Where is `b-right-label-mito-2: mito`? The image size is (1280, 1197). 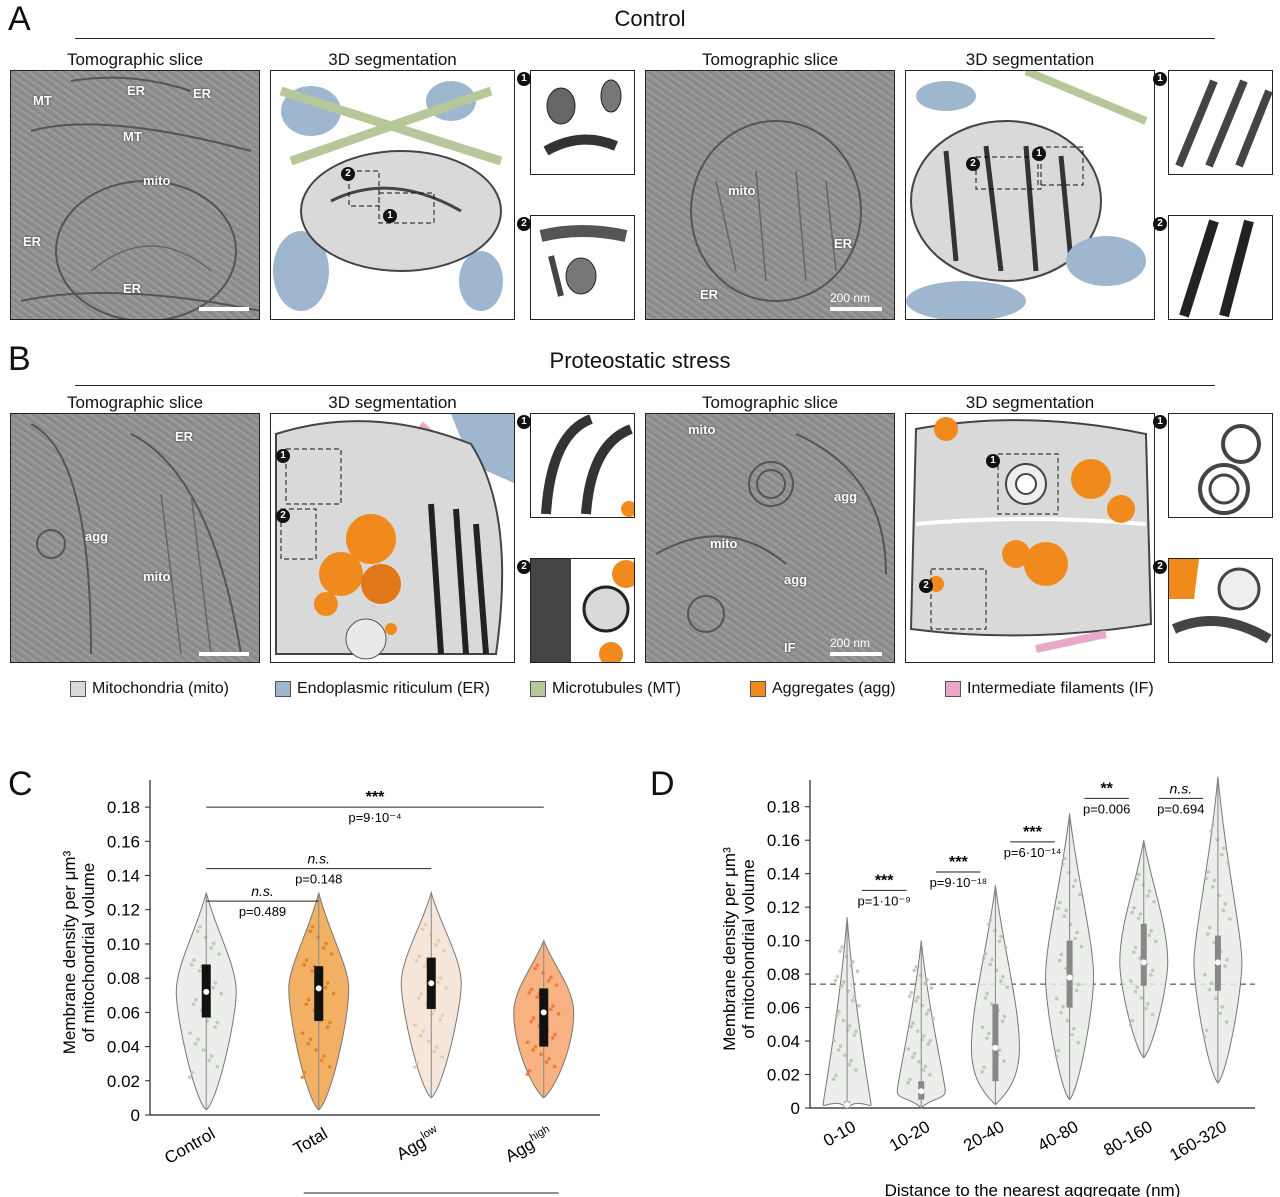
b-right-label-mito-2: mito is located at coordinates (724, 543).